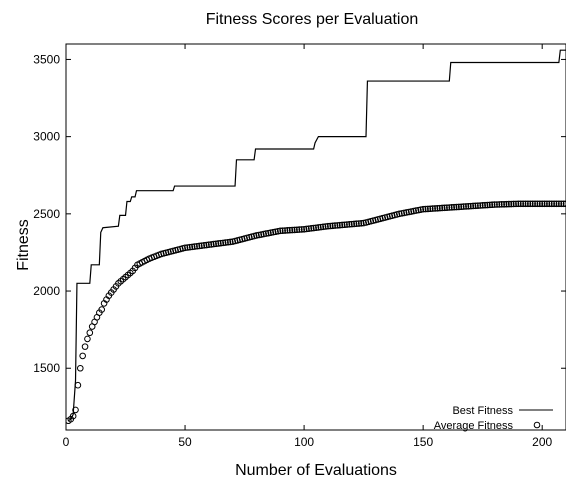  What do you see at coordinates (185, 442) in the screenshot?
I see `x-tick-label: 50` at bounding box center [185, 442].